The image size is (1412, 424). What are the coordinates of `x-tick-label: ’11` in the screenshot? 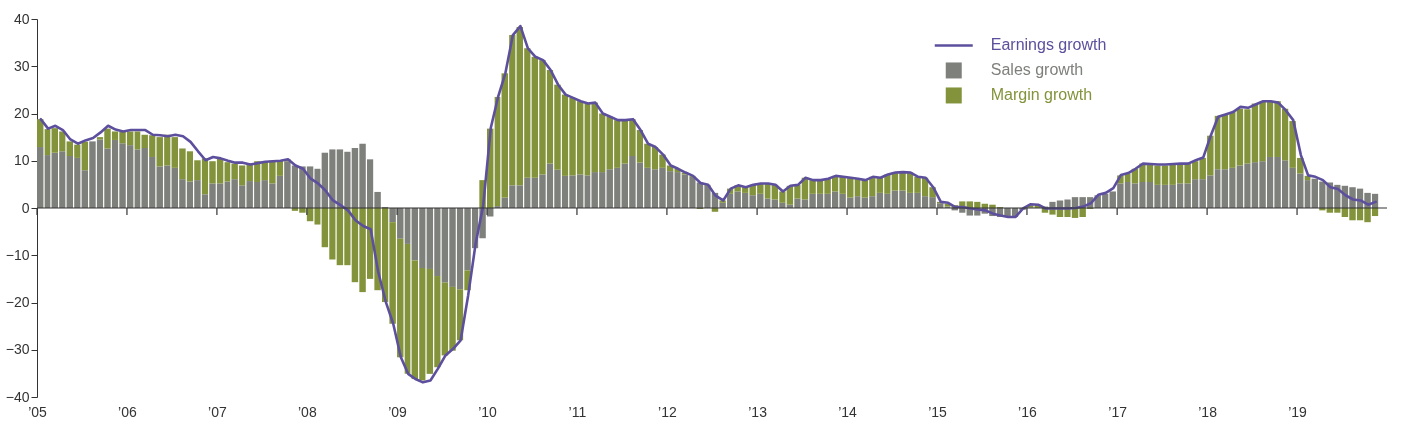 It's located at (577, 411).